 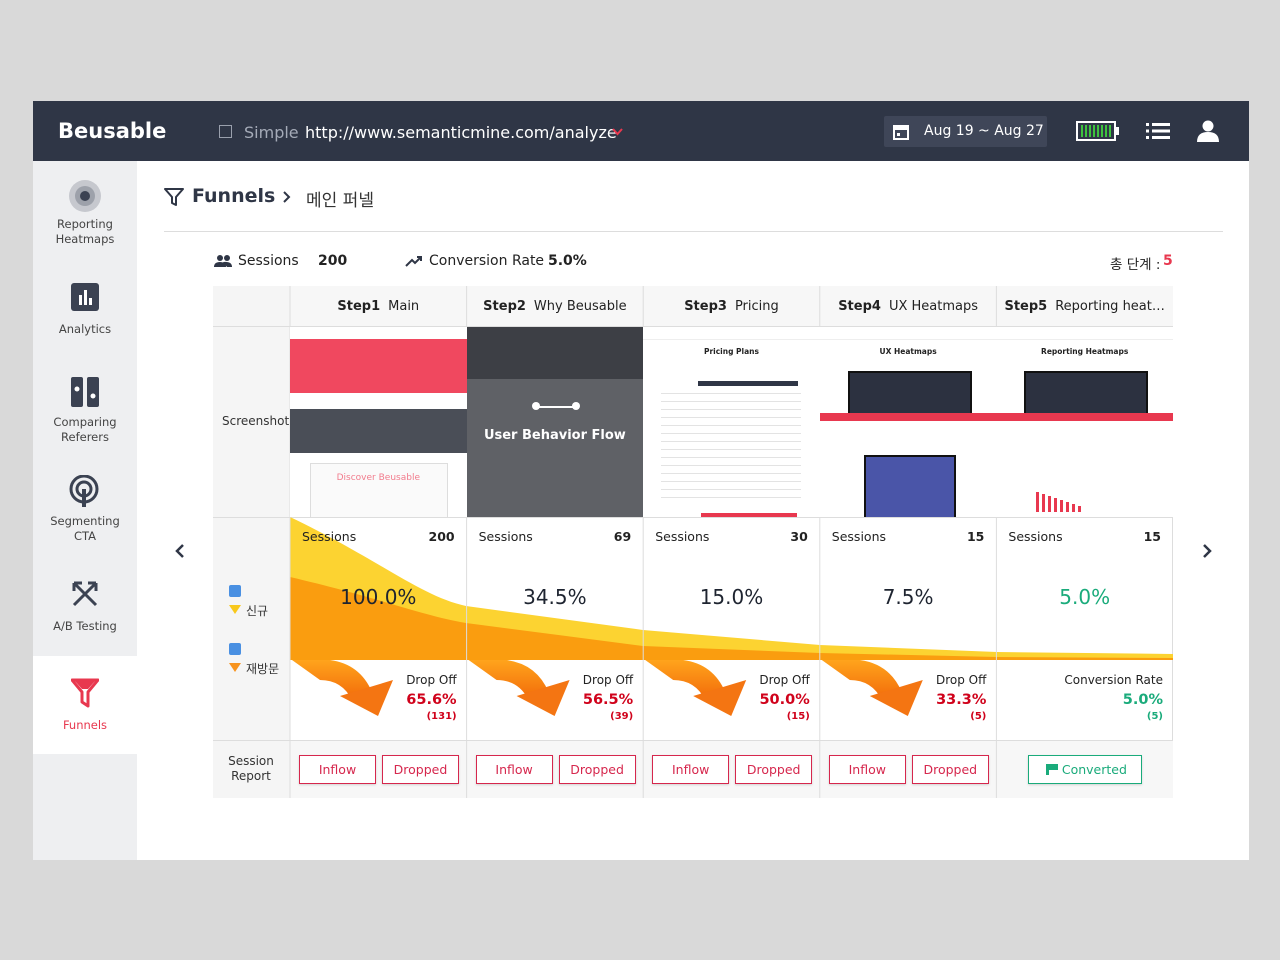 I want to click on screenshot-title: Pricing Plans, so click(x=731, y=351).